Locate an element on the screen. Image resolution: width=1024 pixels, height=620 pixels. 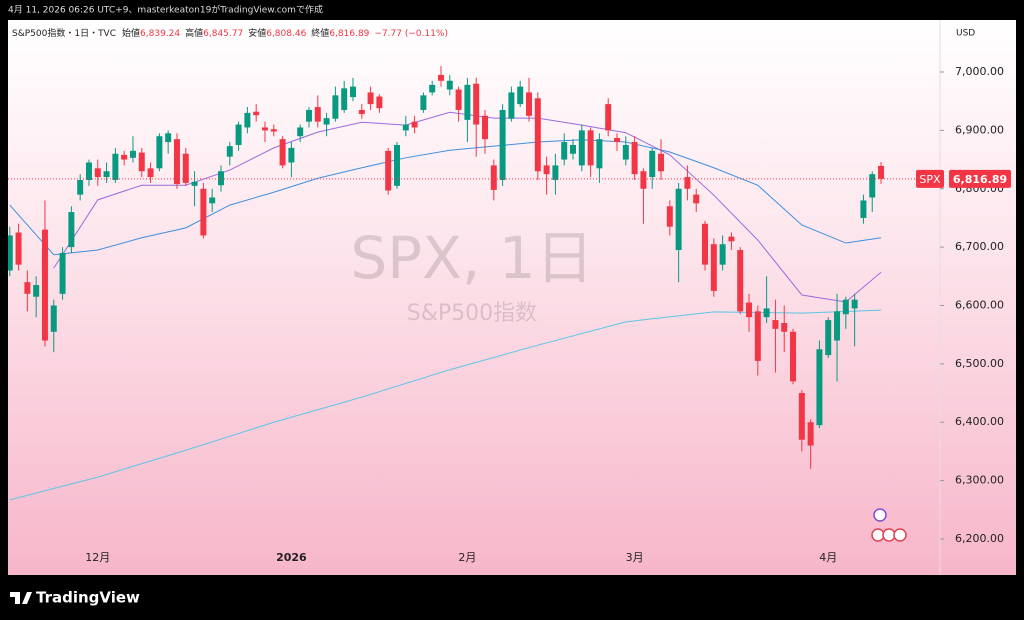
symbol-label: SPX is located at coordinates (930, 179).